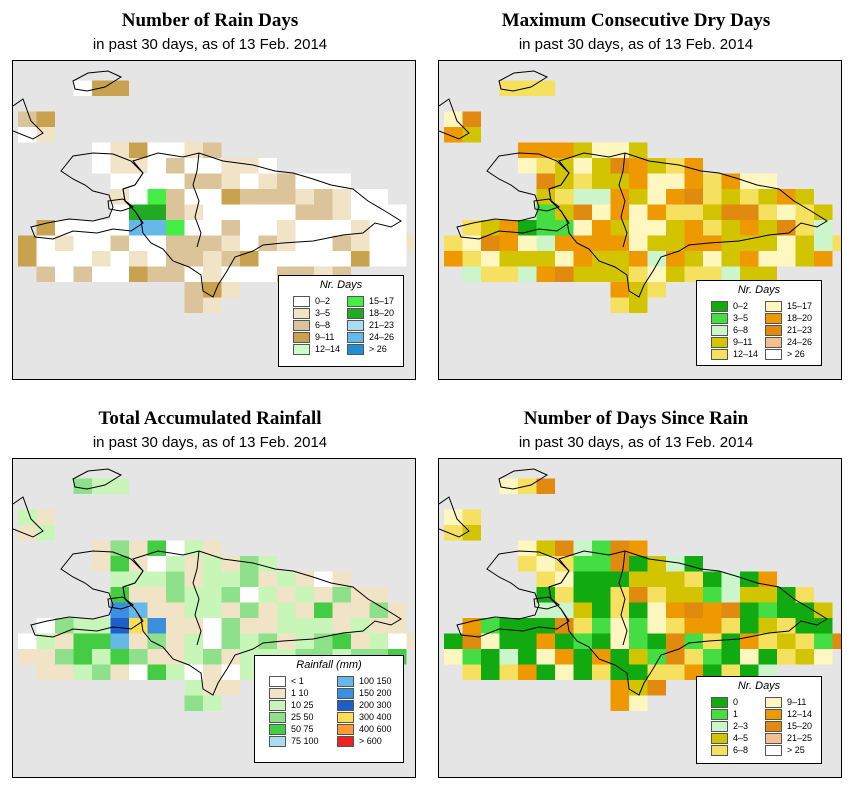  Describe the element at coordinates (305, 741) in the screenshot. I see `legend-label: 75 100` at that location.